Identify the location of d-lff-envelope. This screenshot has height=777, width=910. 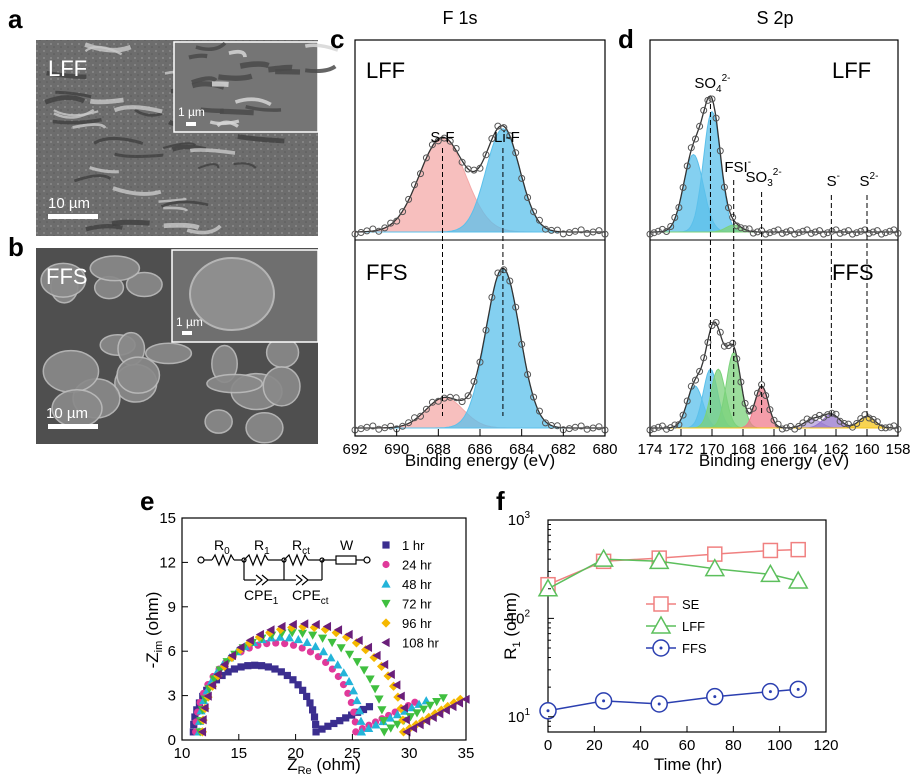
(774, 164).